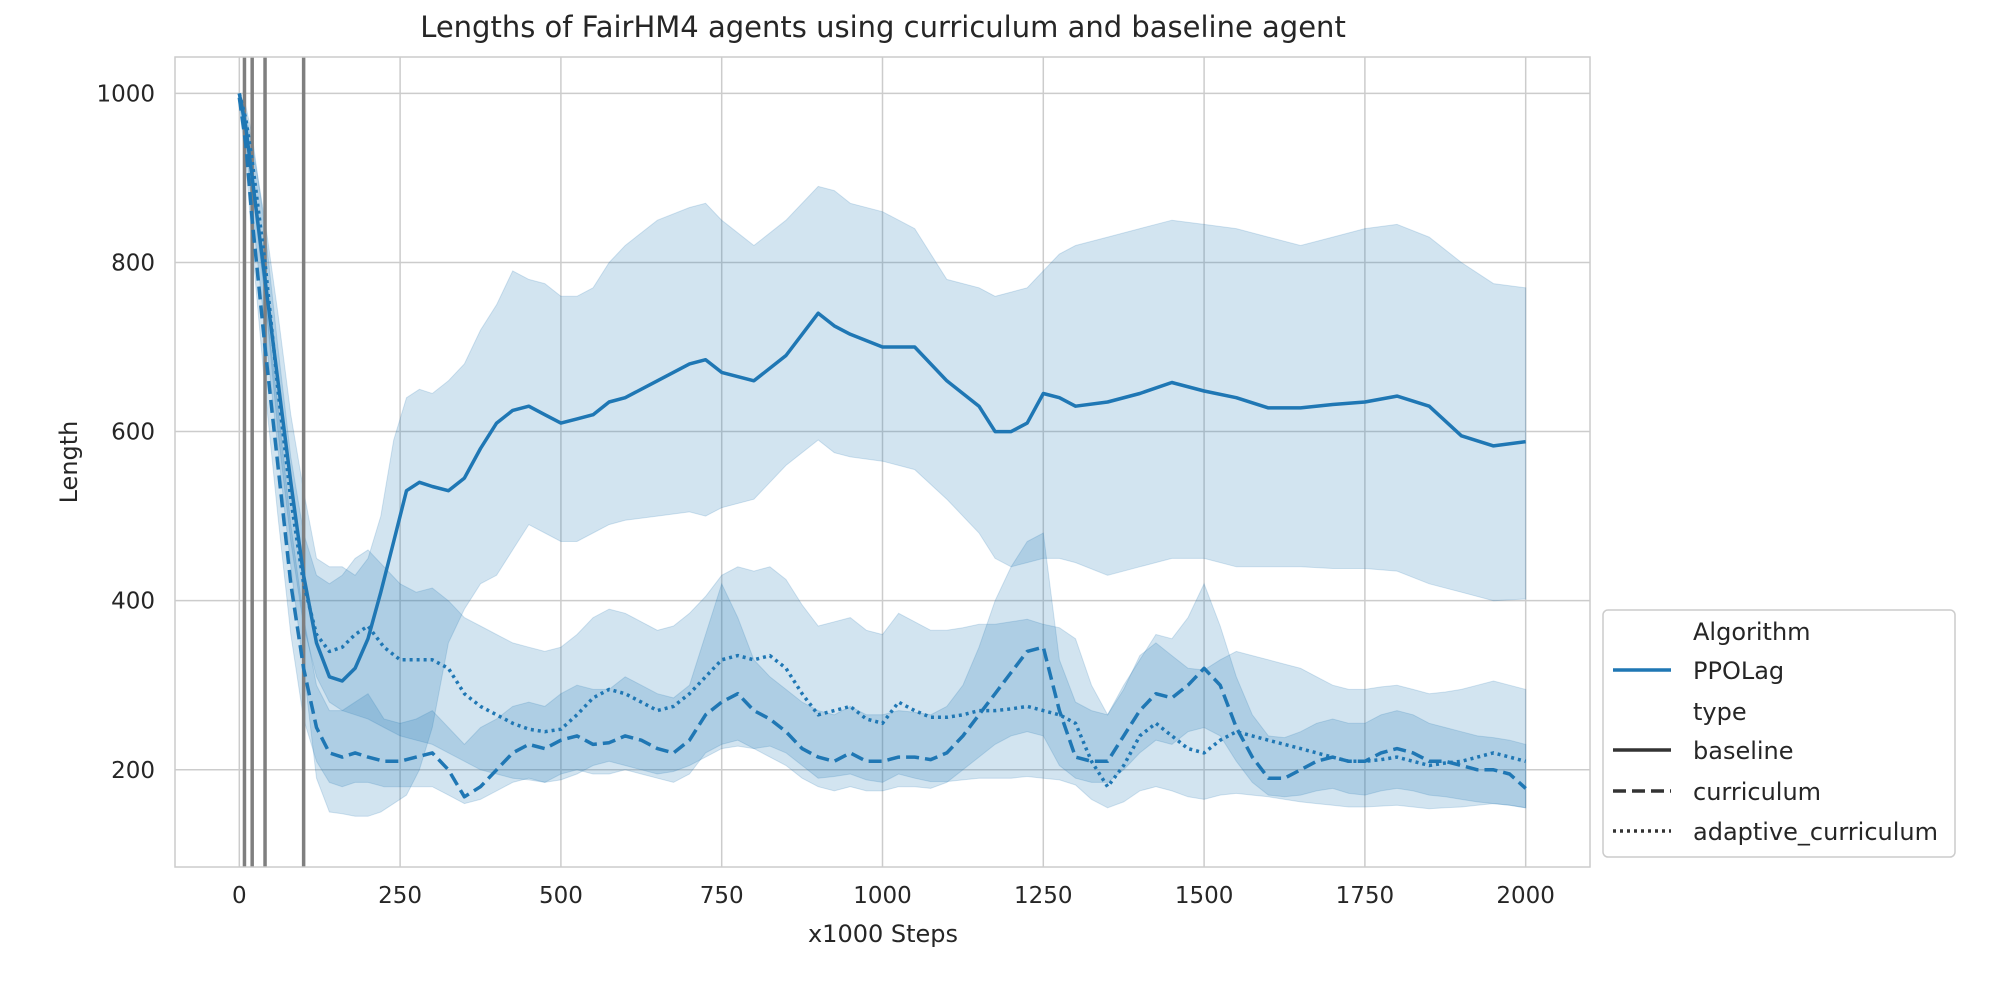 The image size is (2000, 1005). I want to click on y-tick-label: 800, so click(133, 263).